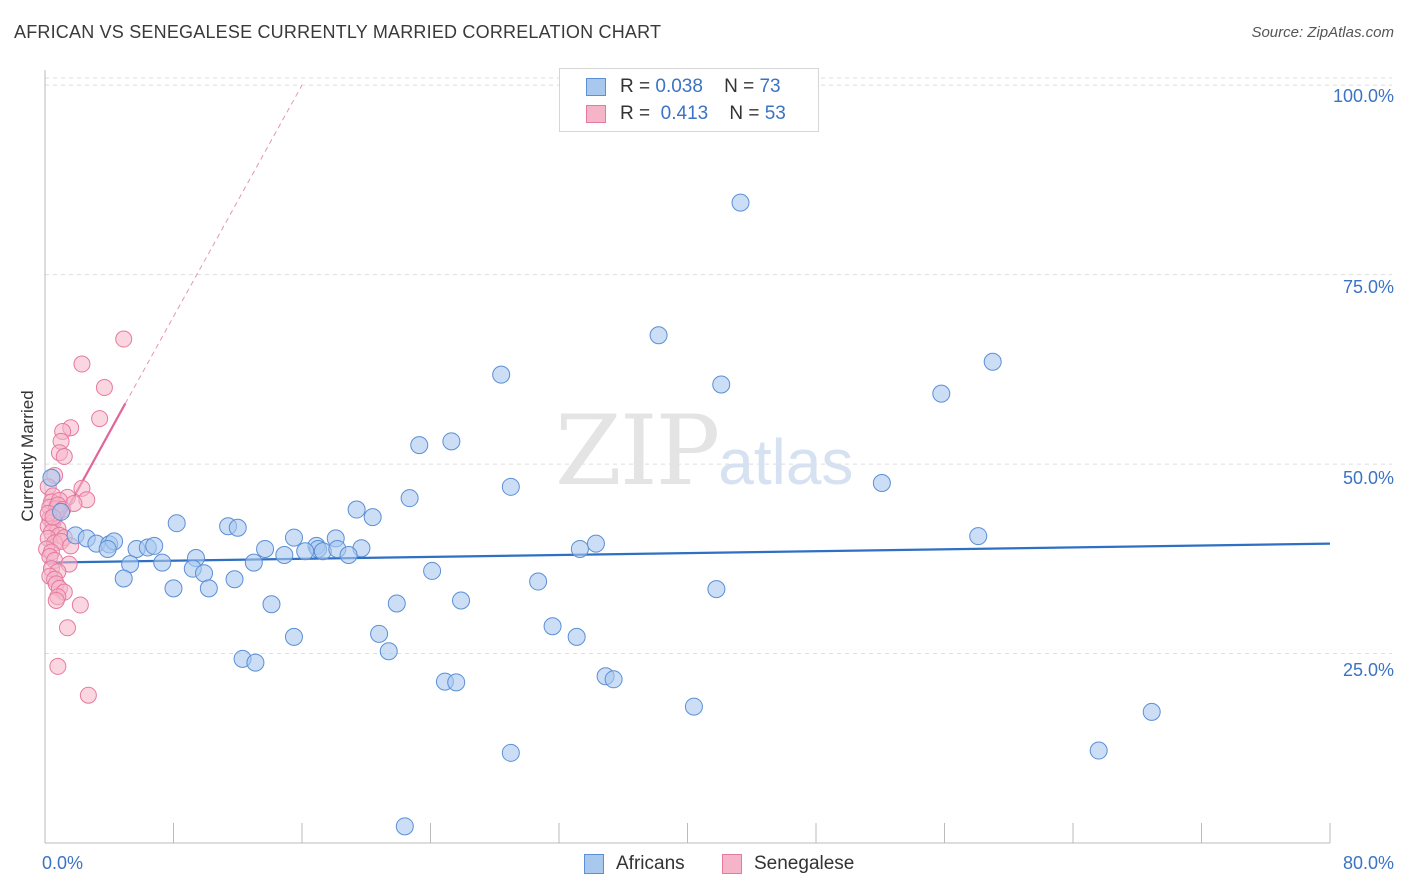 The height and width of the screenshot is (892, 1406). Describe the element at coordinates (213, 244) in the screenshot. I see `senegalese-trend-extension` at that location.